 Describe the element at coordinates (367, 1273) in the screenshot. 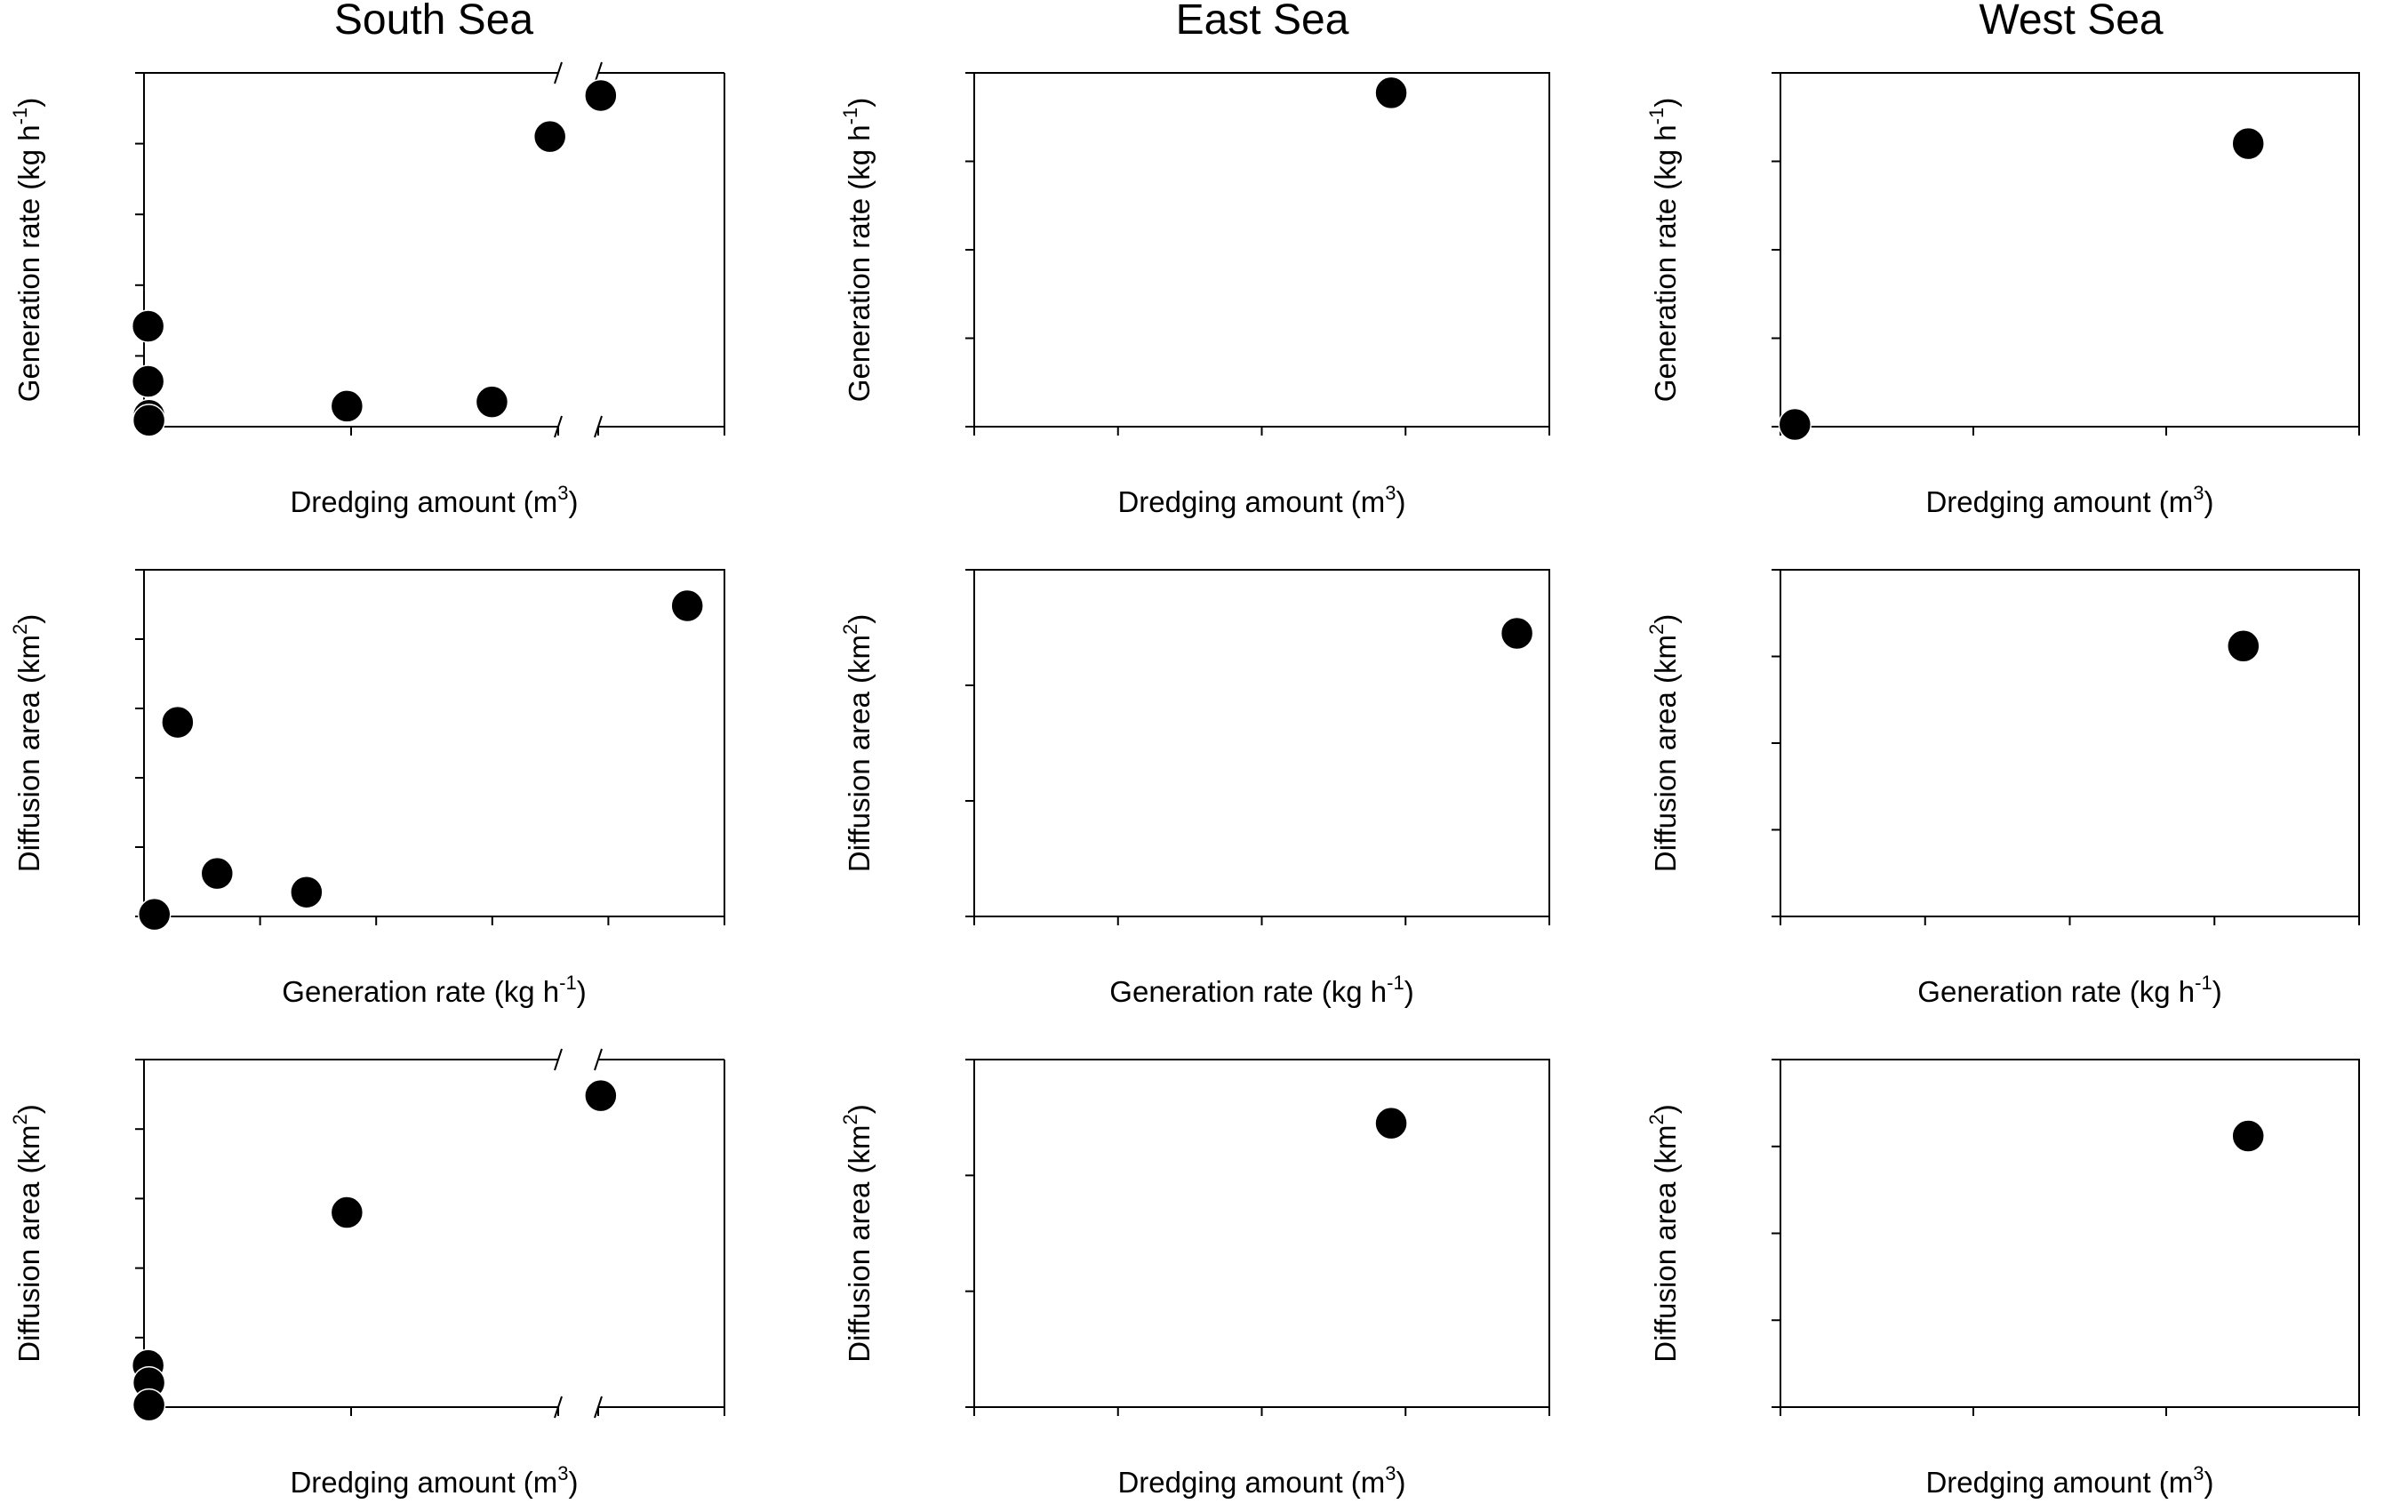

I see `panel-g: Dredging amount (m3)Diffusion area (km2)` at that location.